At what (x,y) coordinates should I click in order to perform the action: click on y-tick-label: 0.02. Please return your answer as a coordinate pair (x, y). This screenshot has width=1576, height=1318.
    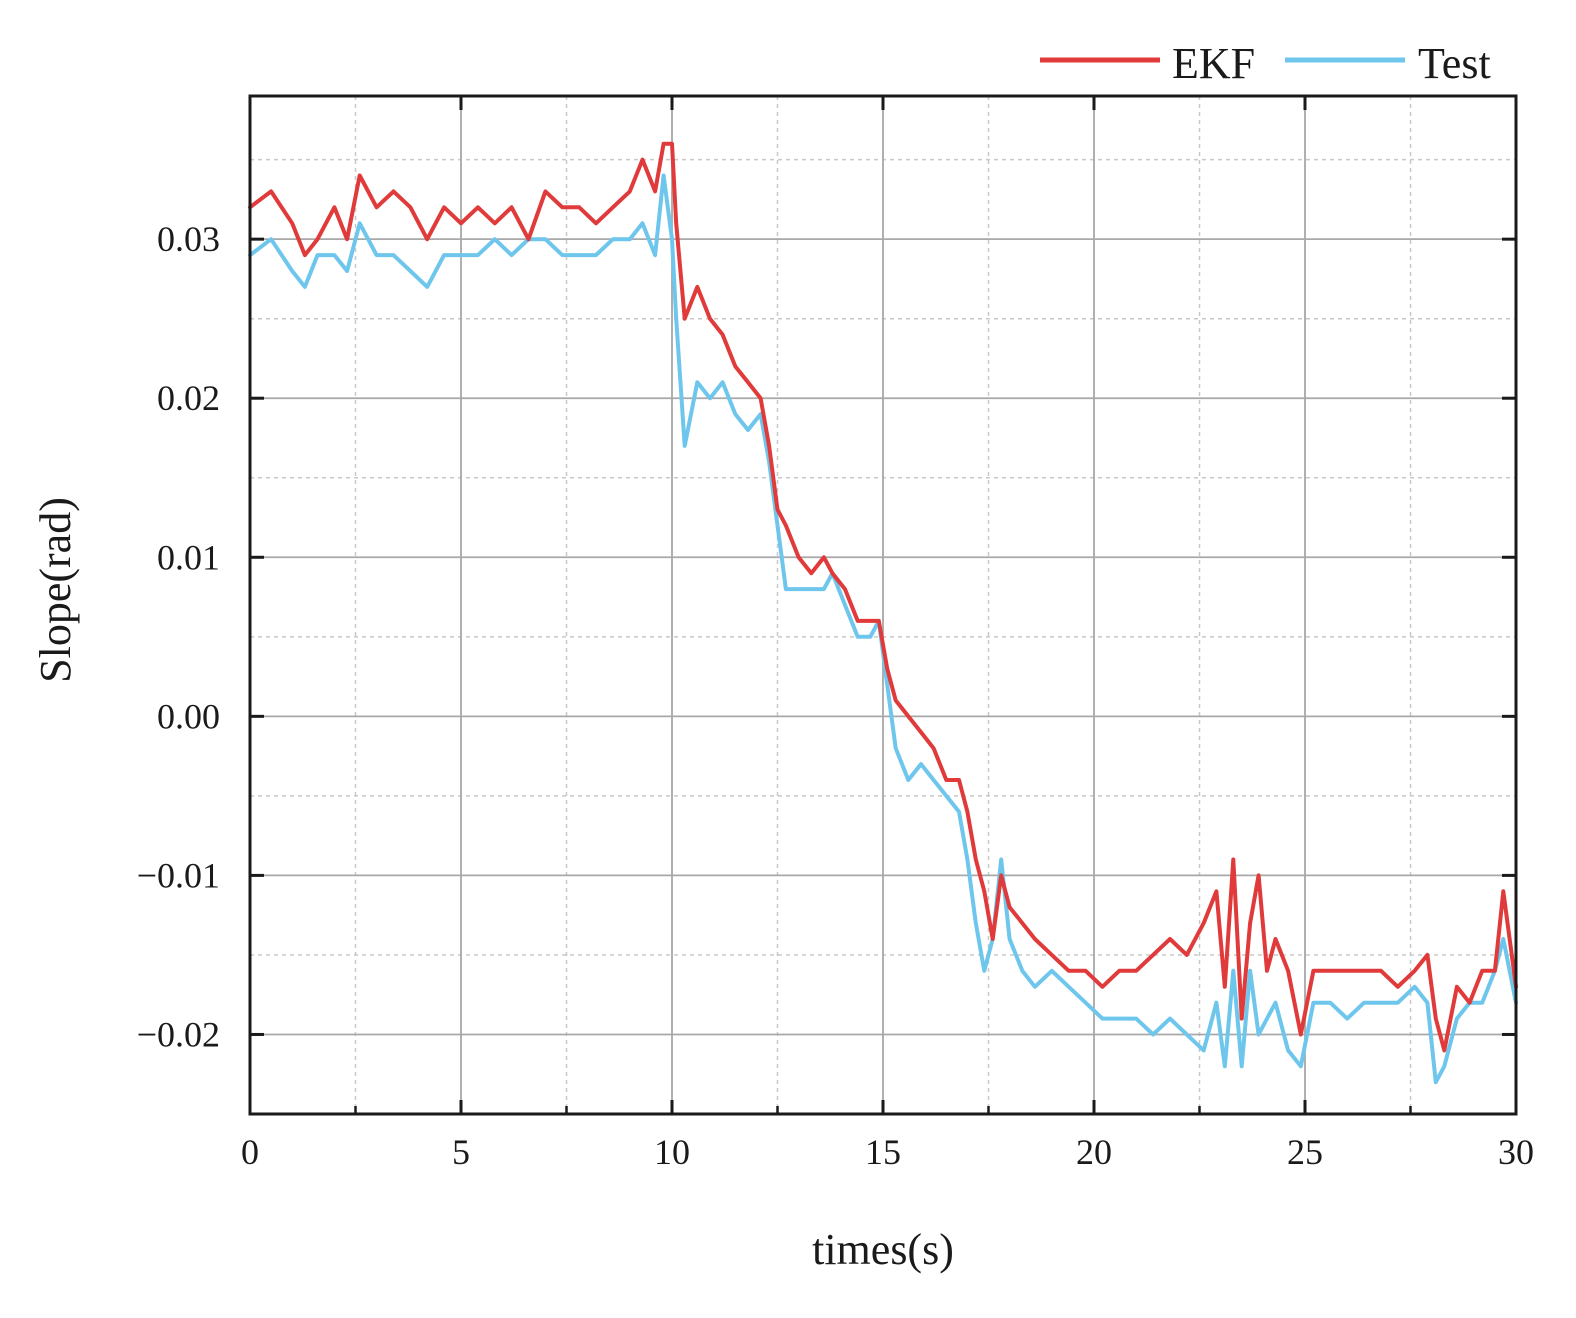
    Looking at the image, I should click on (188, 398).